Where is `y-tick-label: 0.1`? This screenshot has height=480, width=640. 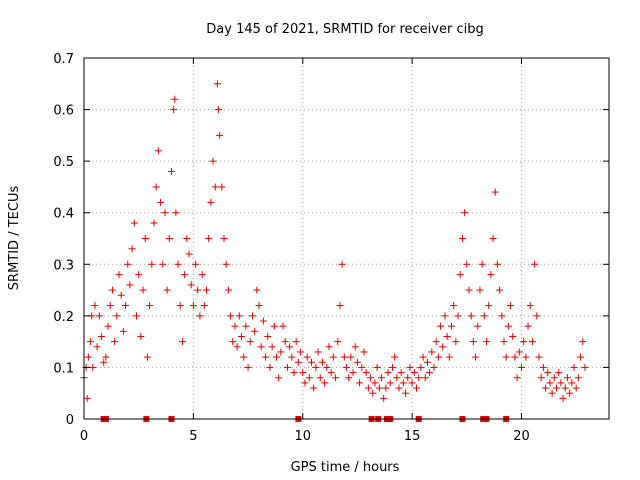
y-tick-label: 0.1 is located at coordinates (63, 368).